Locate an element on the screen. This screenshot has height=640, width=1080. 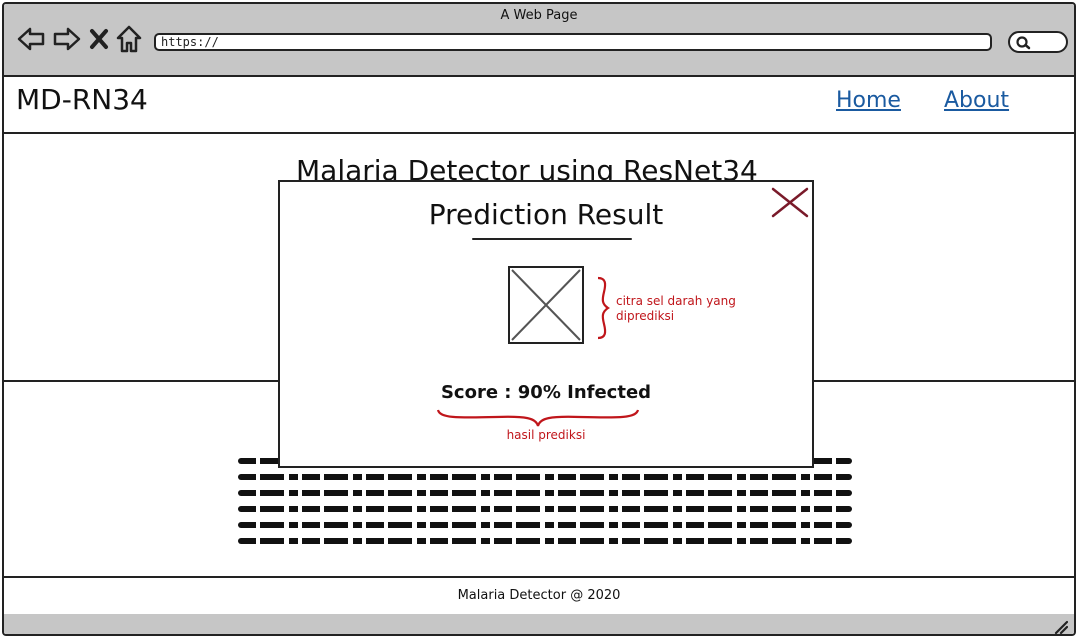
browser-chrome: A Web Page https:// is located at coordinates (539, 40).